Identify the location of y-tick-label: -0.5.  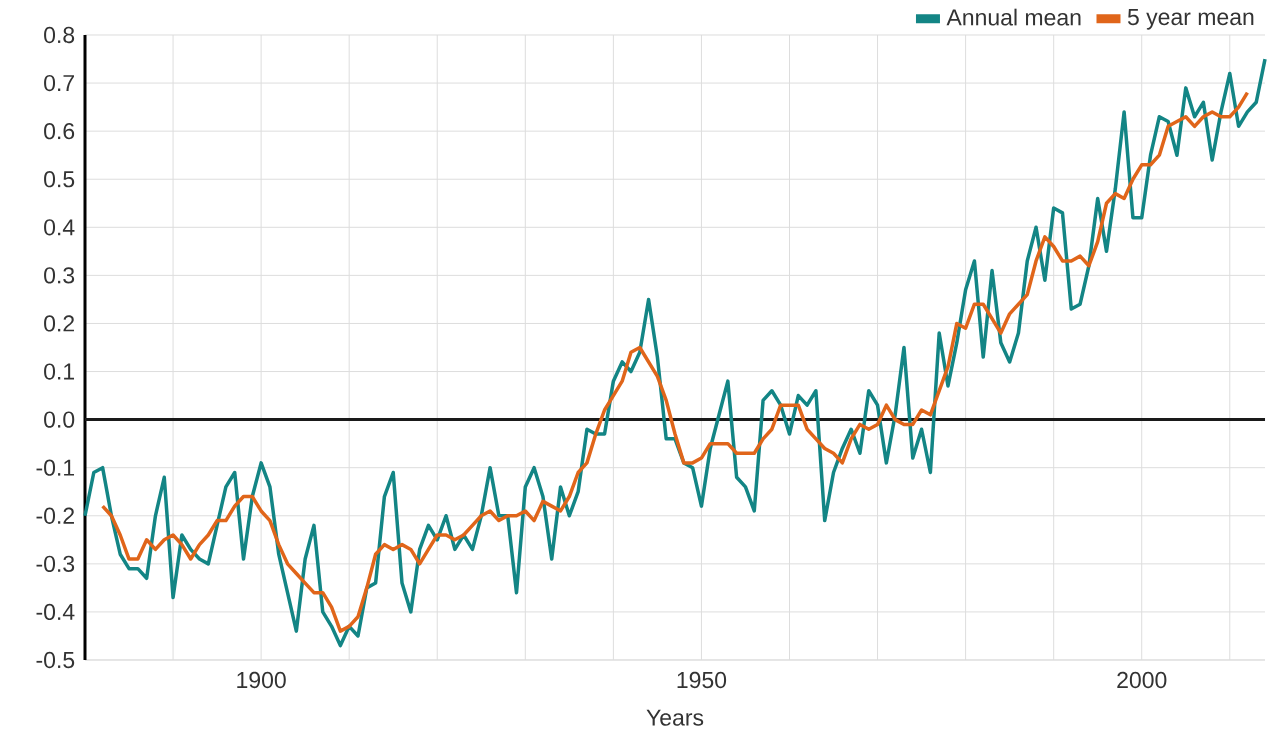
(55, 660).